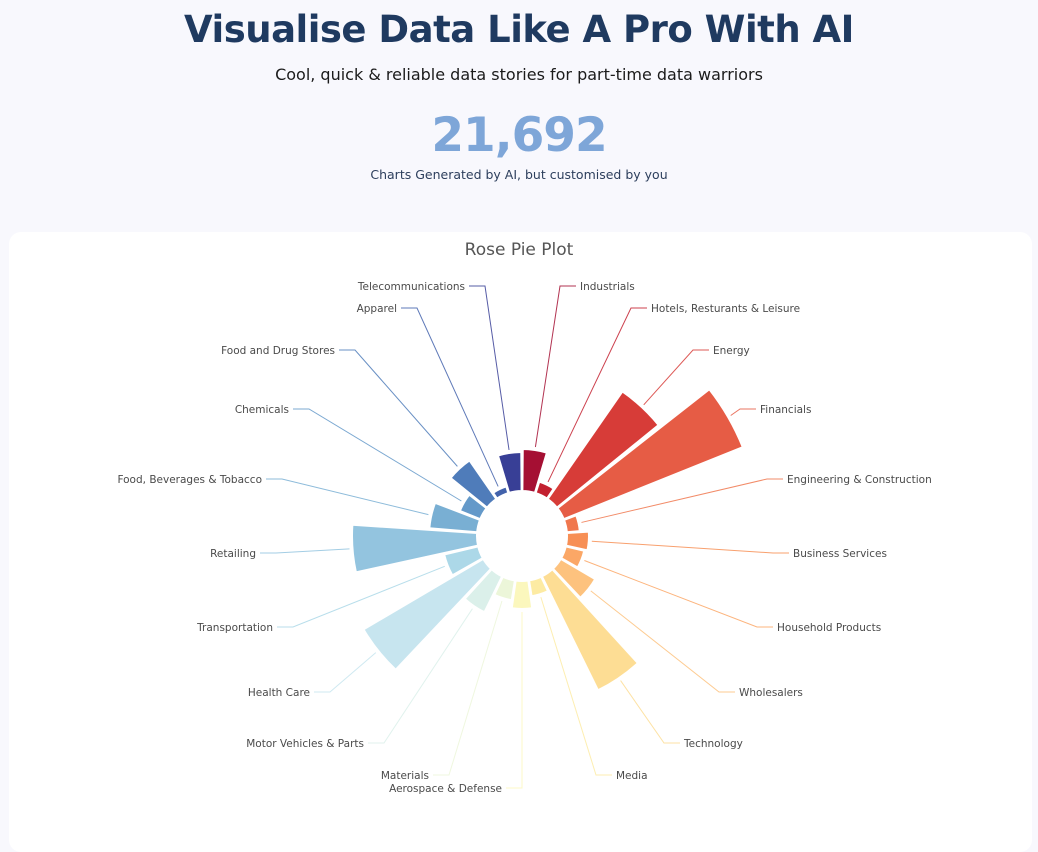 The width and height of the screenshot is (1038, 852). I want to click on segment-label: Chemicals, so click(262, 410).